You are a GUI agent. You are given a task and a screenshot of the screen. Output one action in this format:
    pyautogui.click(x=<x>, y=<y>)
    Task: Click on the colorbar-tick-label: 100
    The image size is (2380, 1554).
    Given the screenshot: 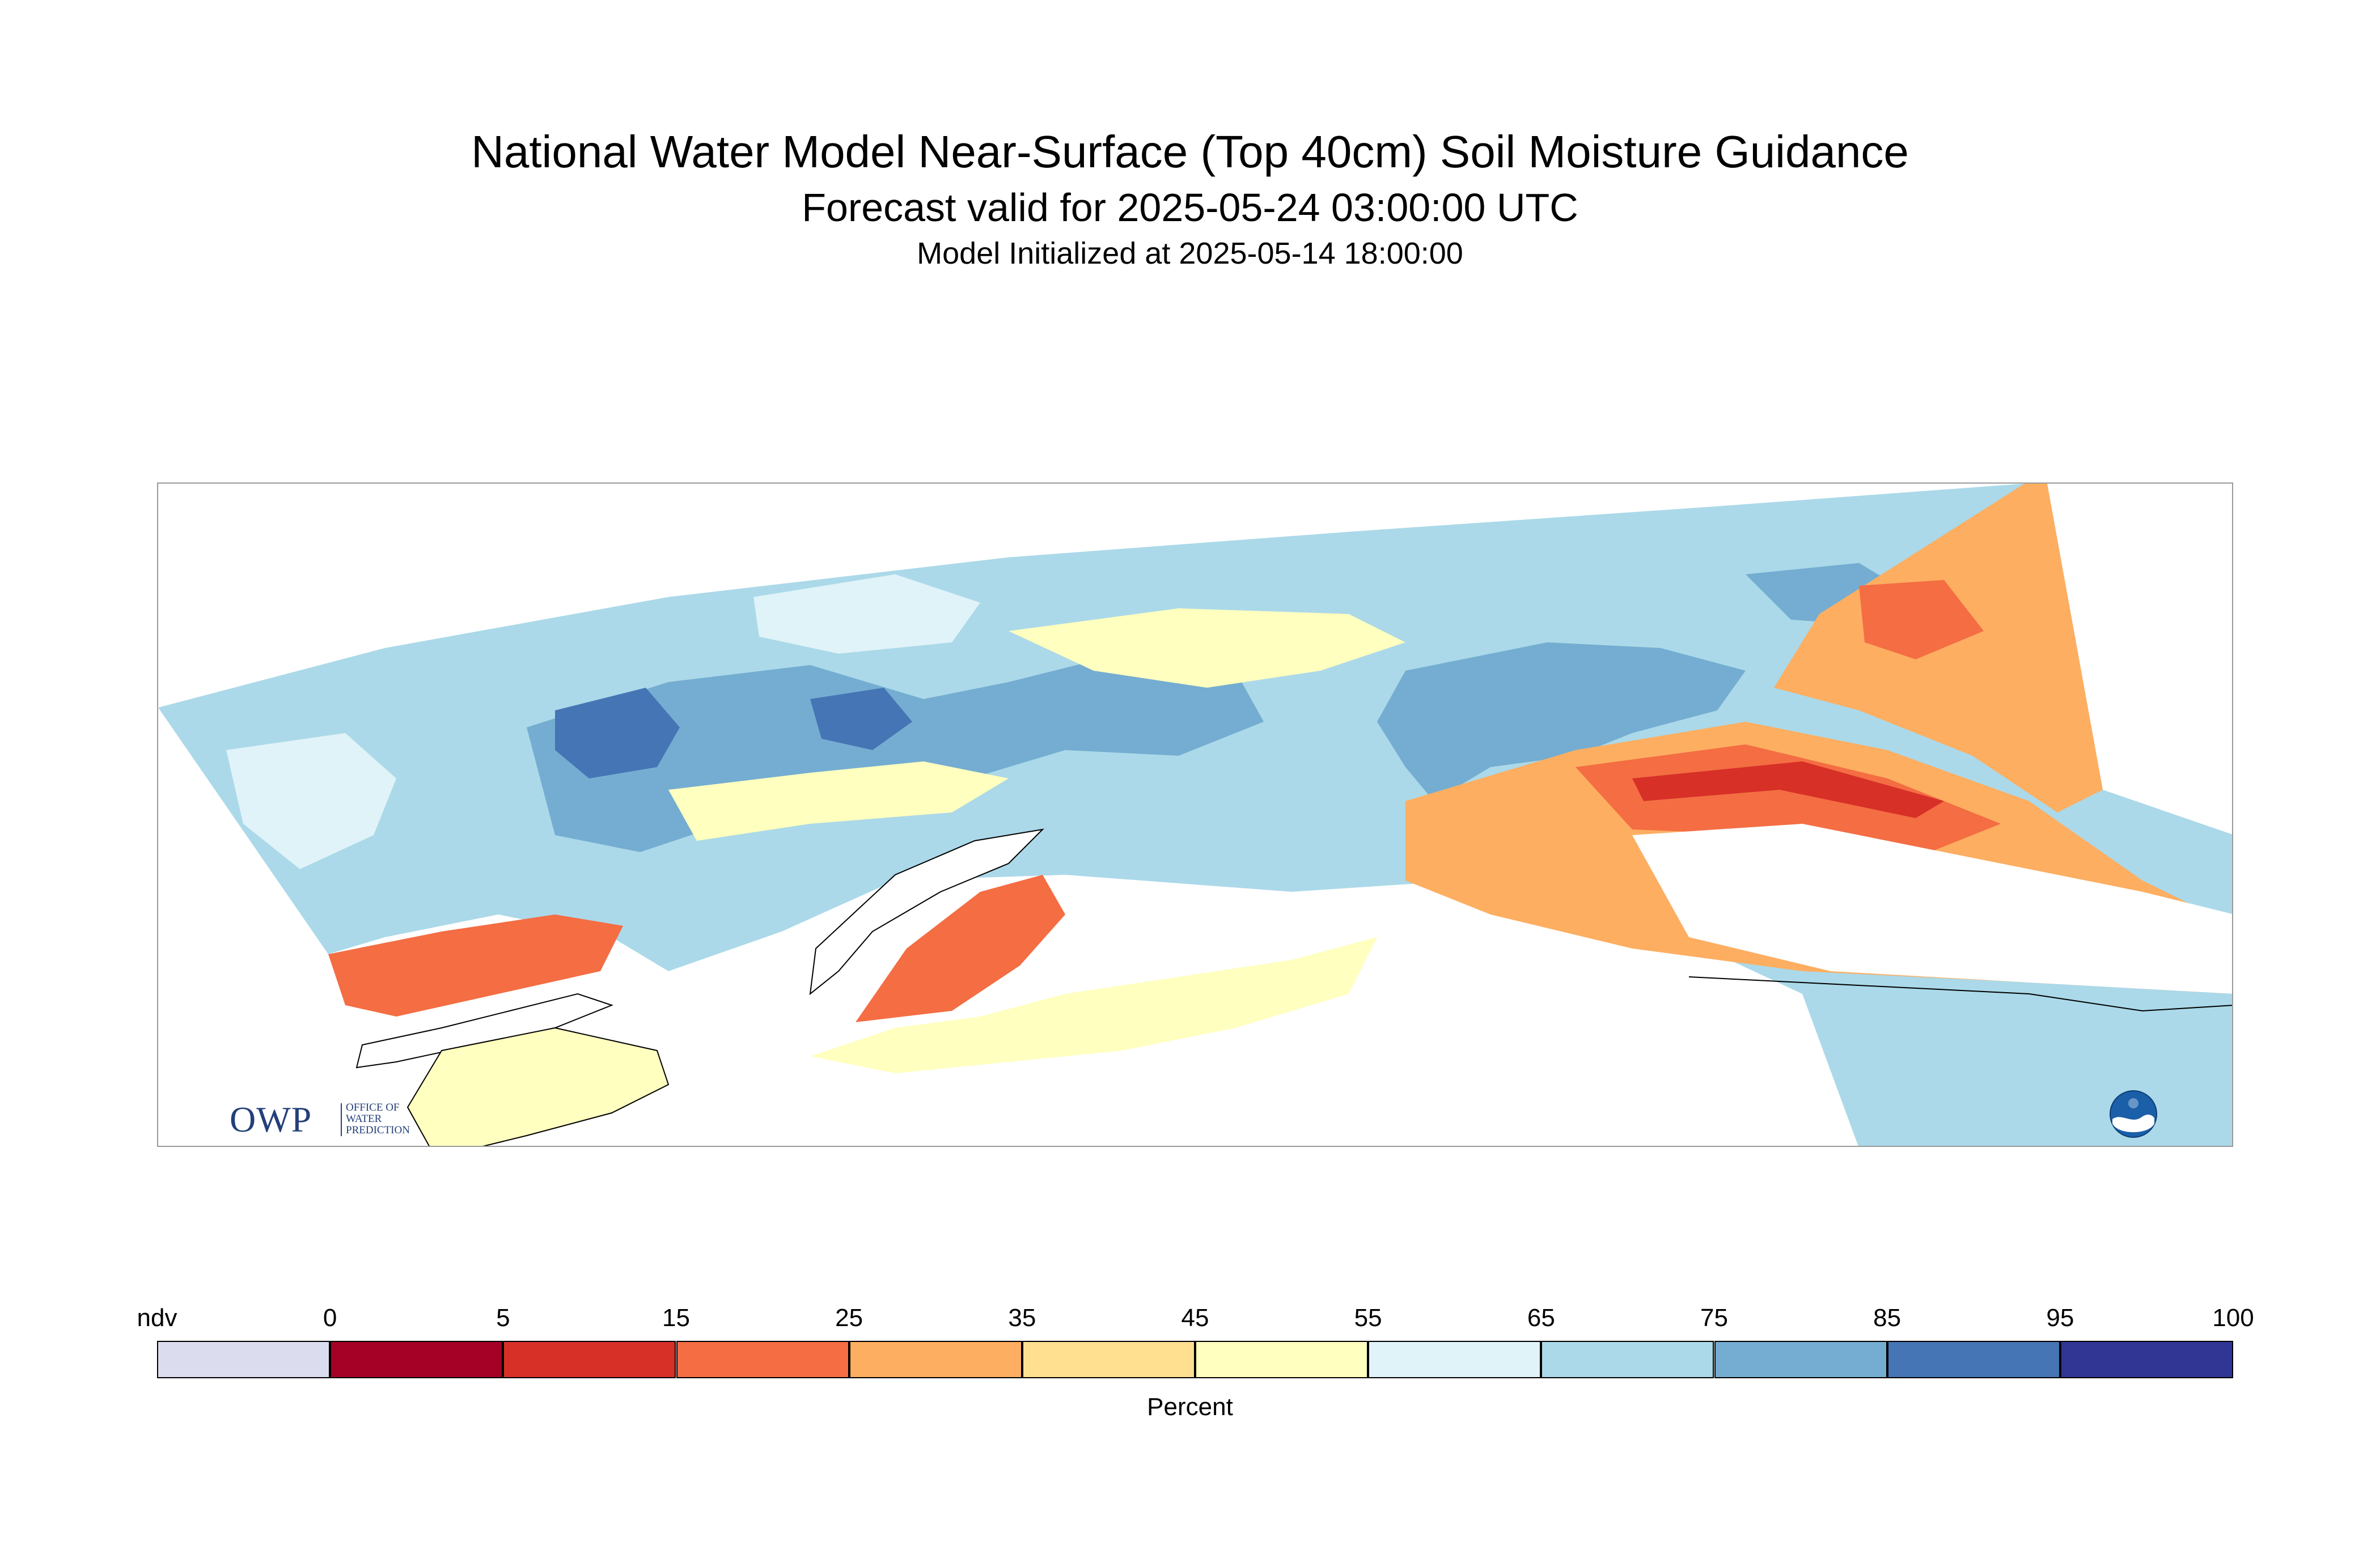 What is the action you would take?
    pyautogui.click(x=2233, y=1318)
    